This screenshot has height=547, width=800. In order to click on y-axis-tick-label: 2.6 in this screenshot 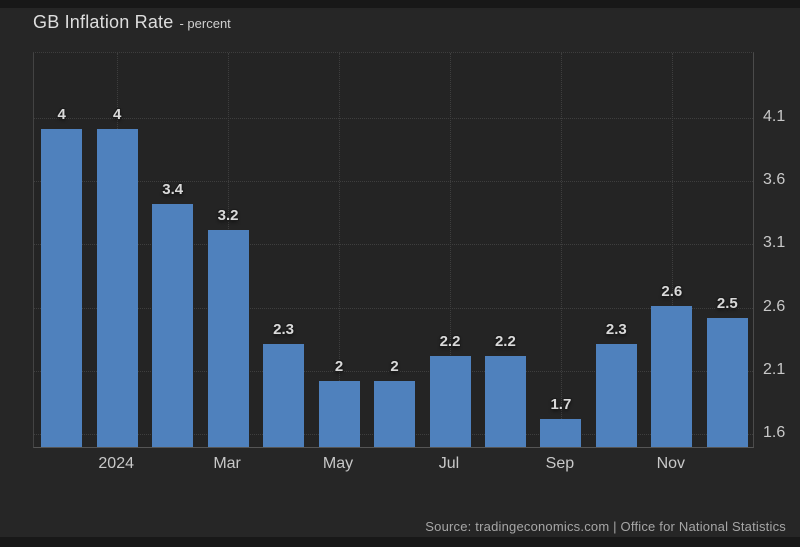, I will do `click(774, 306)`.